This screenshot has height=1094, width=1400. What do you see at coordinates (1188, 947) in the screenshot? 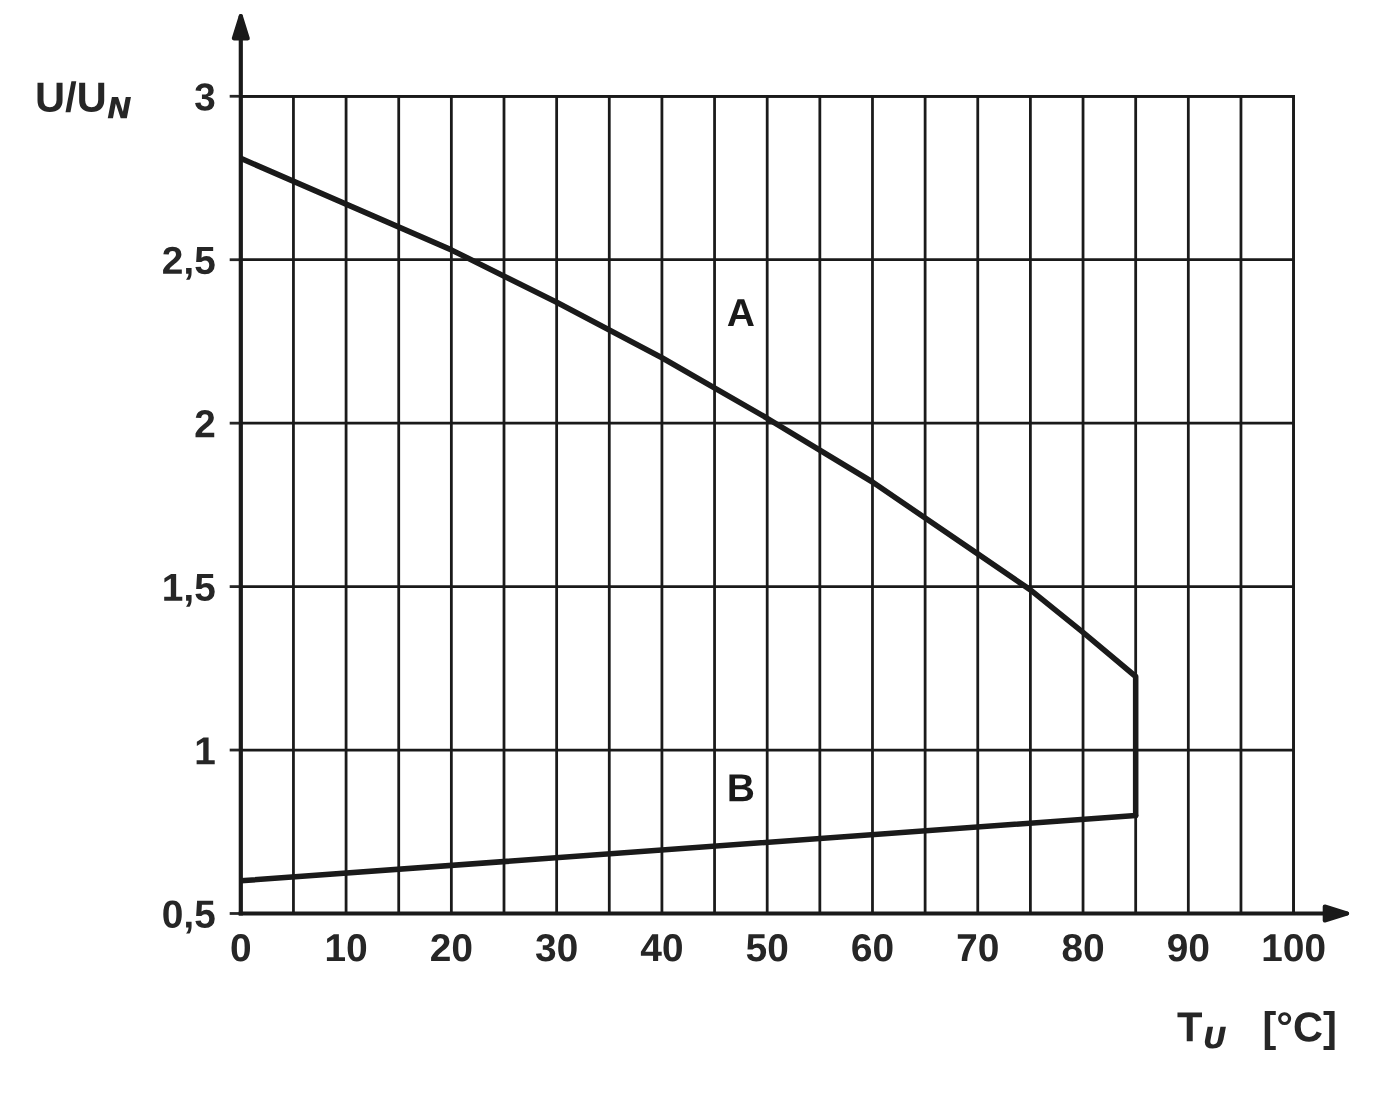
I see `x-tick-label: 90` at bounding box center [1188, 947].